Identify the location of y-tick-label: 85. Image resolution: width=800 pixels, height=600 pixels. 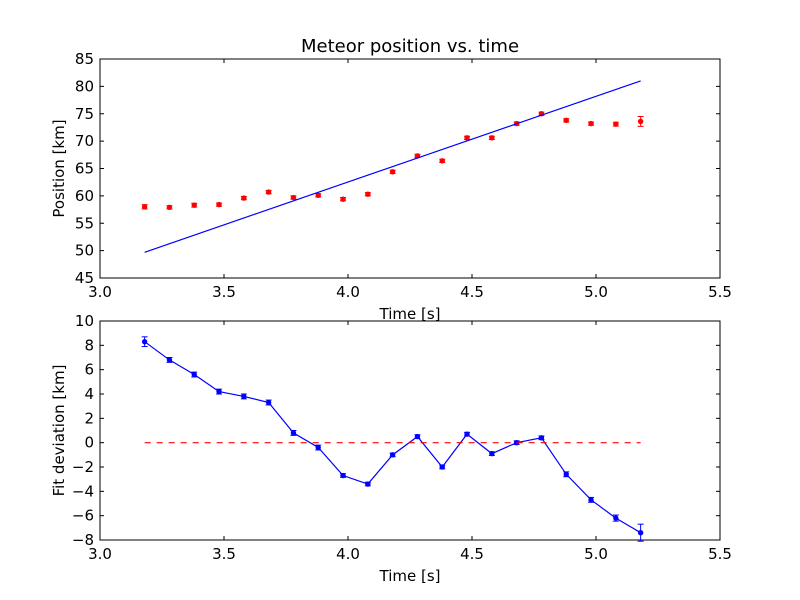
(84, 59).